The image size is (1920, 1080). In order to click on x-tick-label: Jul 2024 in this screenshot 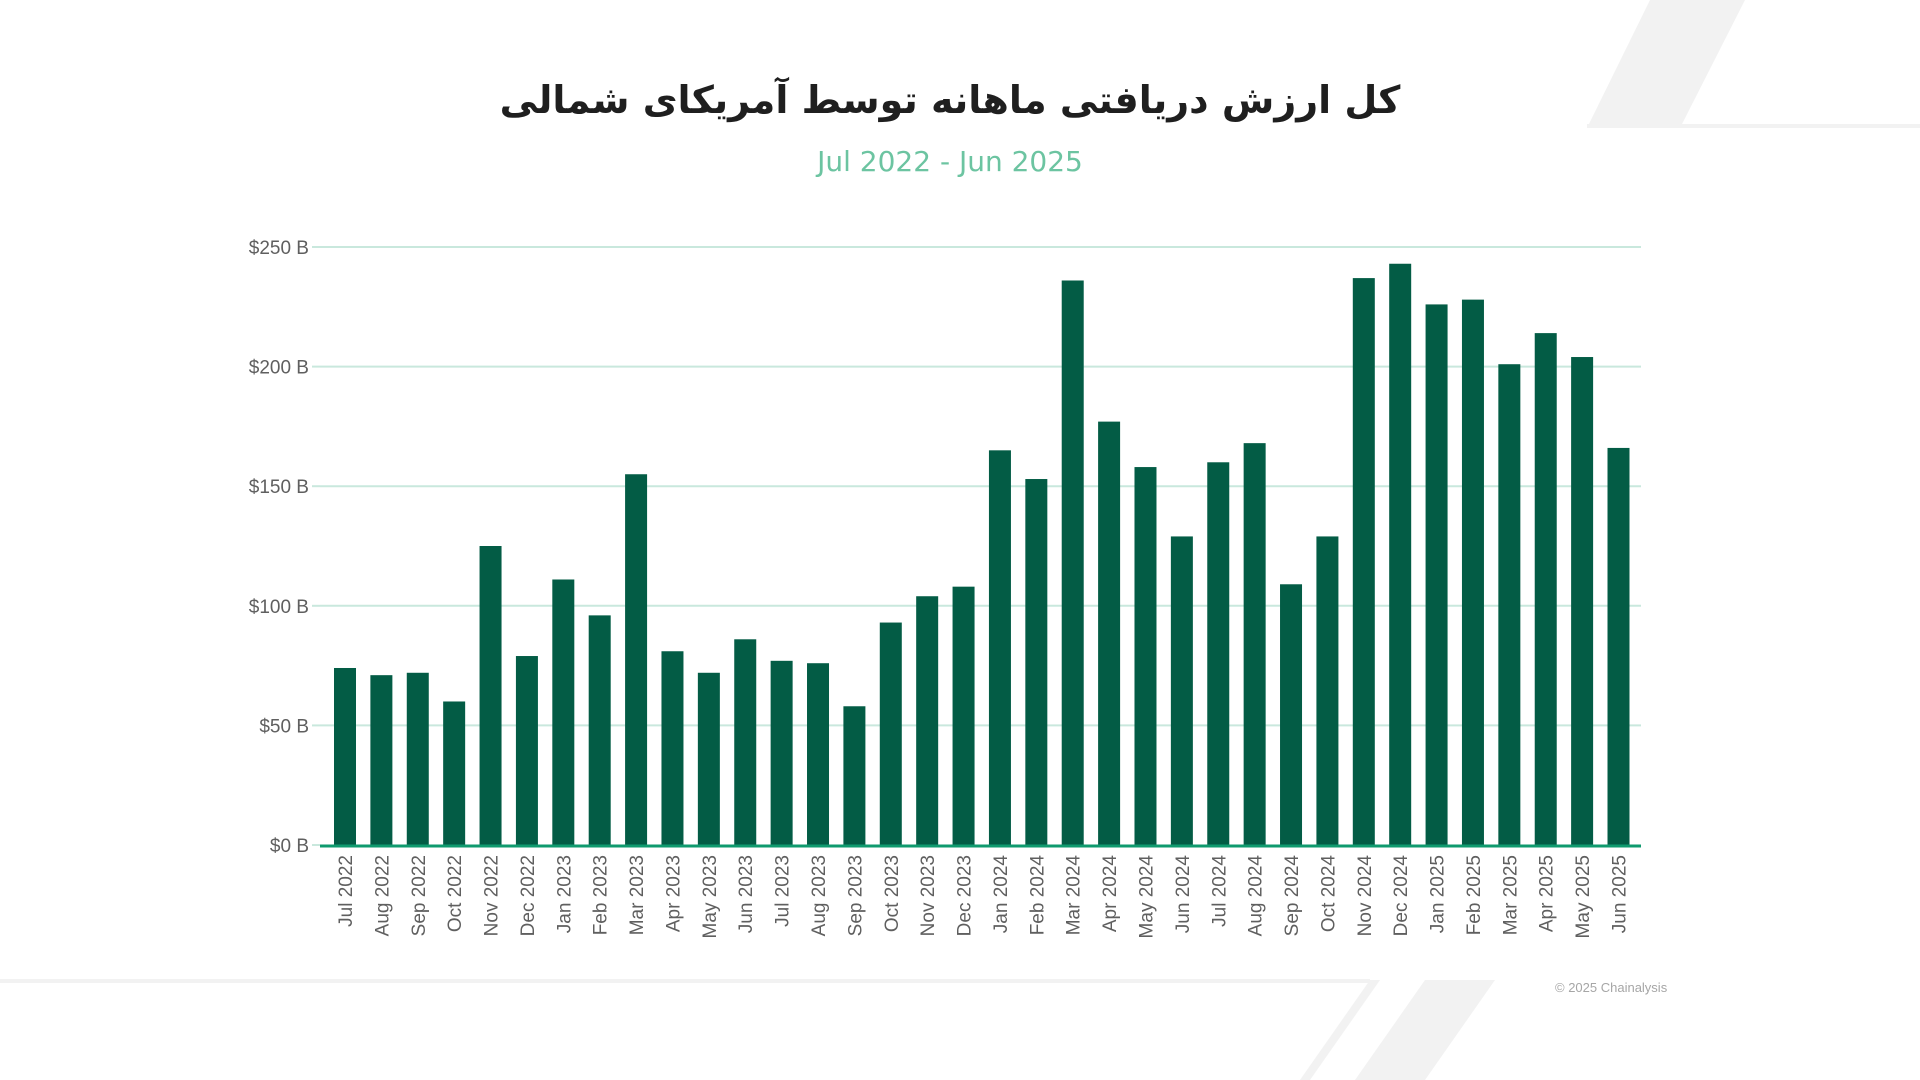, I will do `click(1219, 891)`.